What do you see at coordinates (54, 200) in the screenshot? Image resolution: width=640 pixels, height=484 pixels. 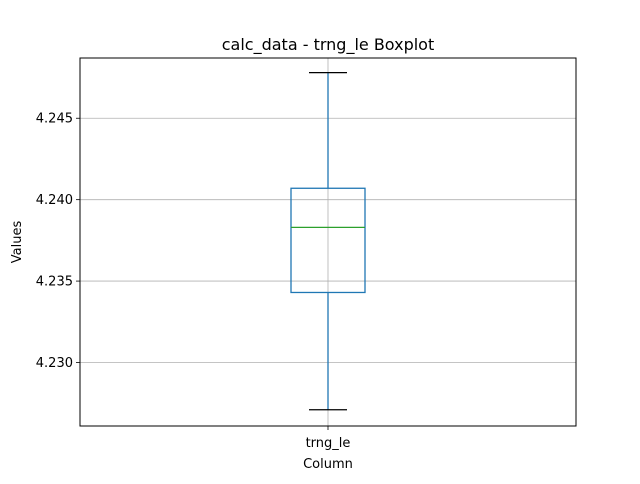 I see `y-tick-label: 4.240` at bounding box center [54, 200].